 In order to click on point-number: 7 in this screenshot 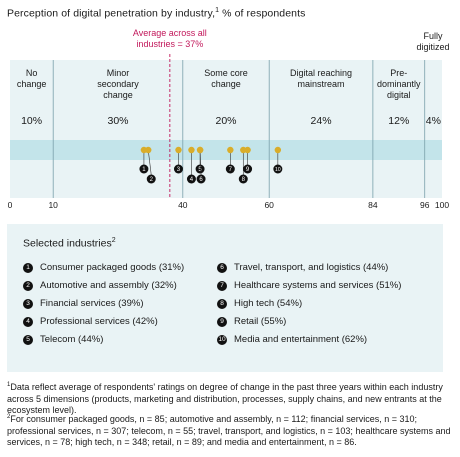, I will do `click(231, 170)`.